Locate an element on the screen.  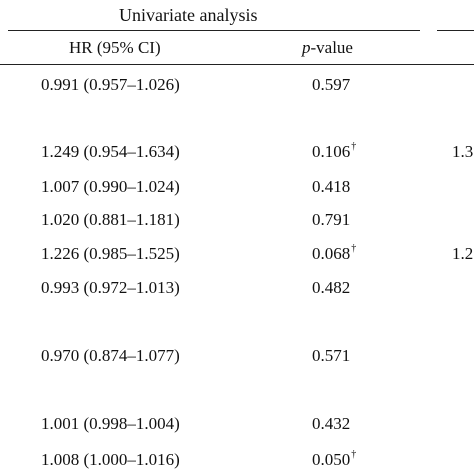
table-row-hr: 1.007 (0.990–1.024) is located at coordinates (110, 186).